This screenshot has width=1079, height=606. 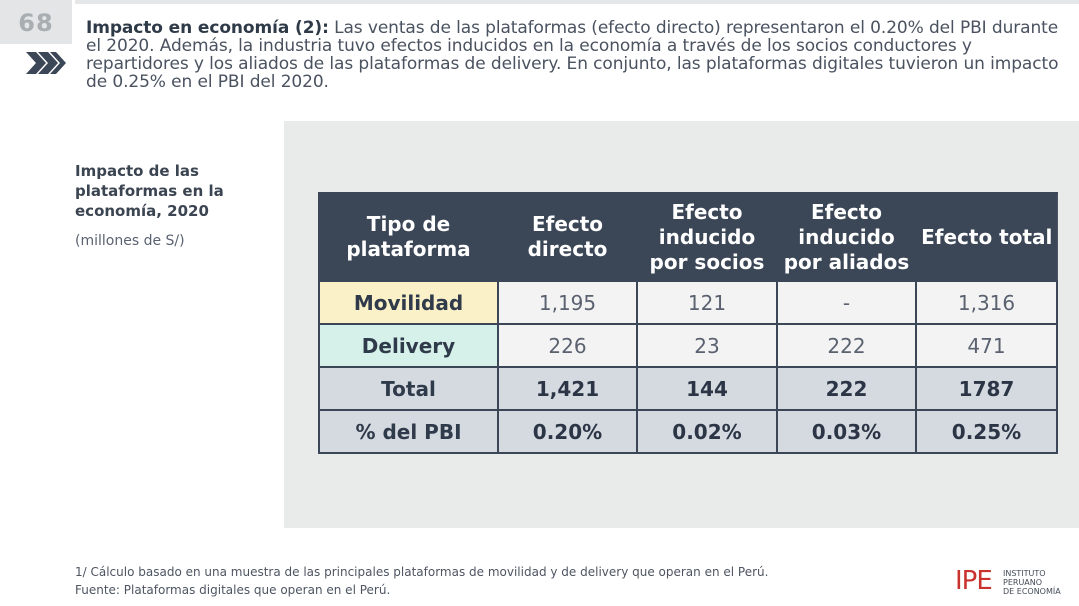 I want to click on table-row-delivery: Delivery 226 23 222 471, so click(x=688, y=345).